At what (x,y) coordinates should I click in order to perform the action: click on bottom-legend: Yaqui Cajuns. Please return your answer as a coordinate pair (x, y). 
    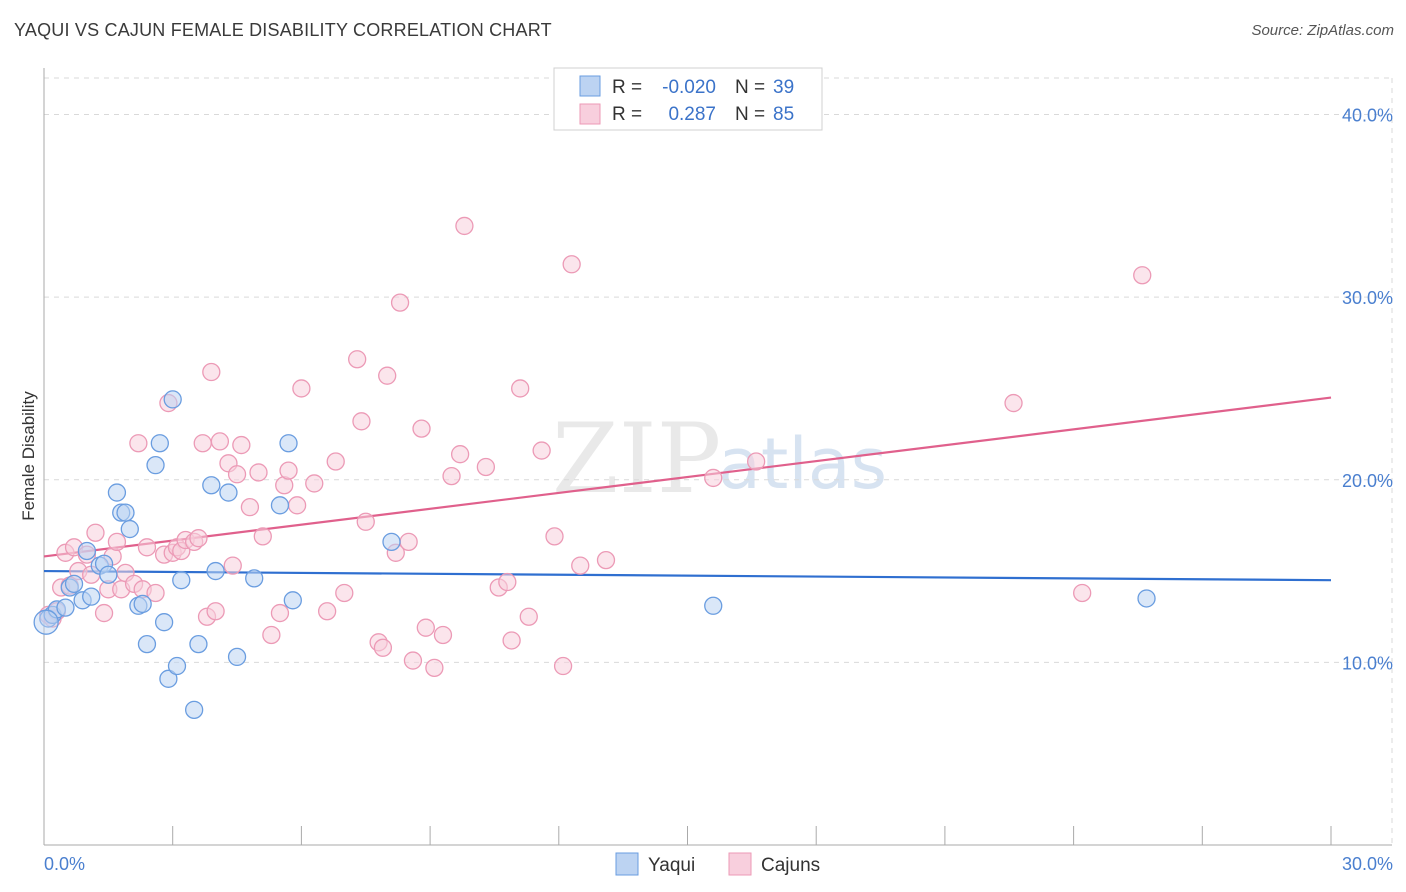
    Looking at the image, I should click on (717, 864).